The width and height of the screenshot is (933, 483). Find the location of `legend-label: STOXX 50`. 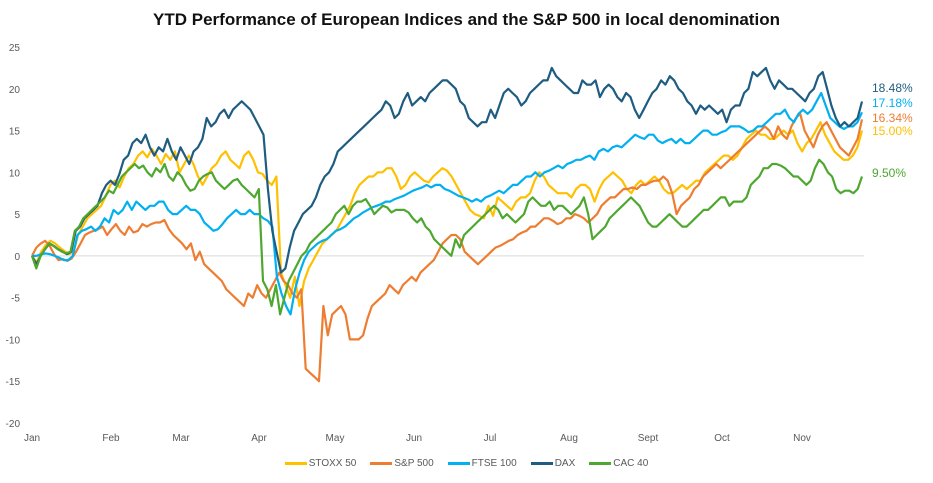

legend-label: STOXX 50 is located at coordinates (332, 463).